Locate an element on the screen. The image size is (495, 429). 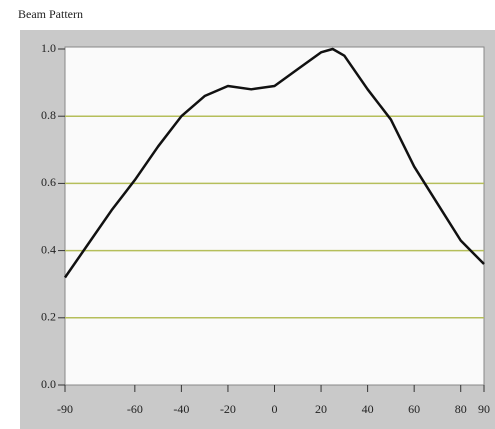
y-tick-label: 0.8 is located at coordinates (48, 115).